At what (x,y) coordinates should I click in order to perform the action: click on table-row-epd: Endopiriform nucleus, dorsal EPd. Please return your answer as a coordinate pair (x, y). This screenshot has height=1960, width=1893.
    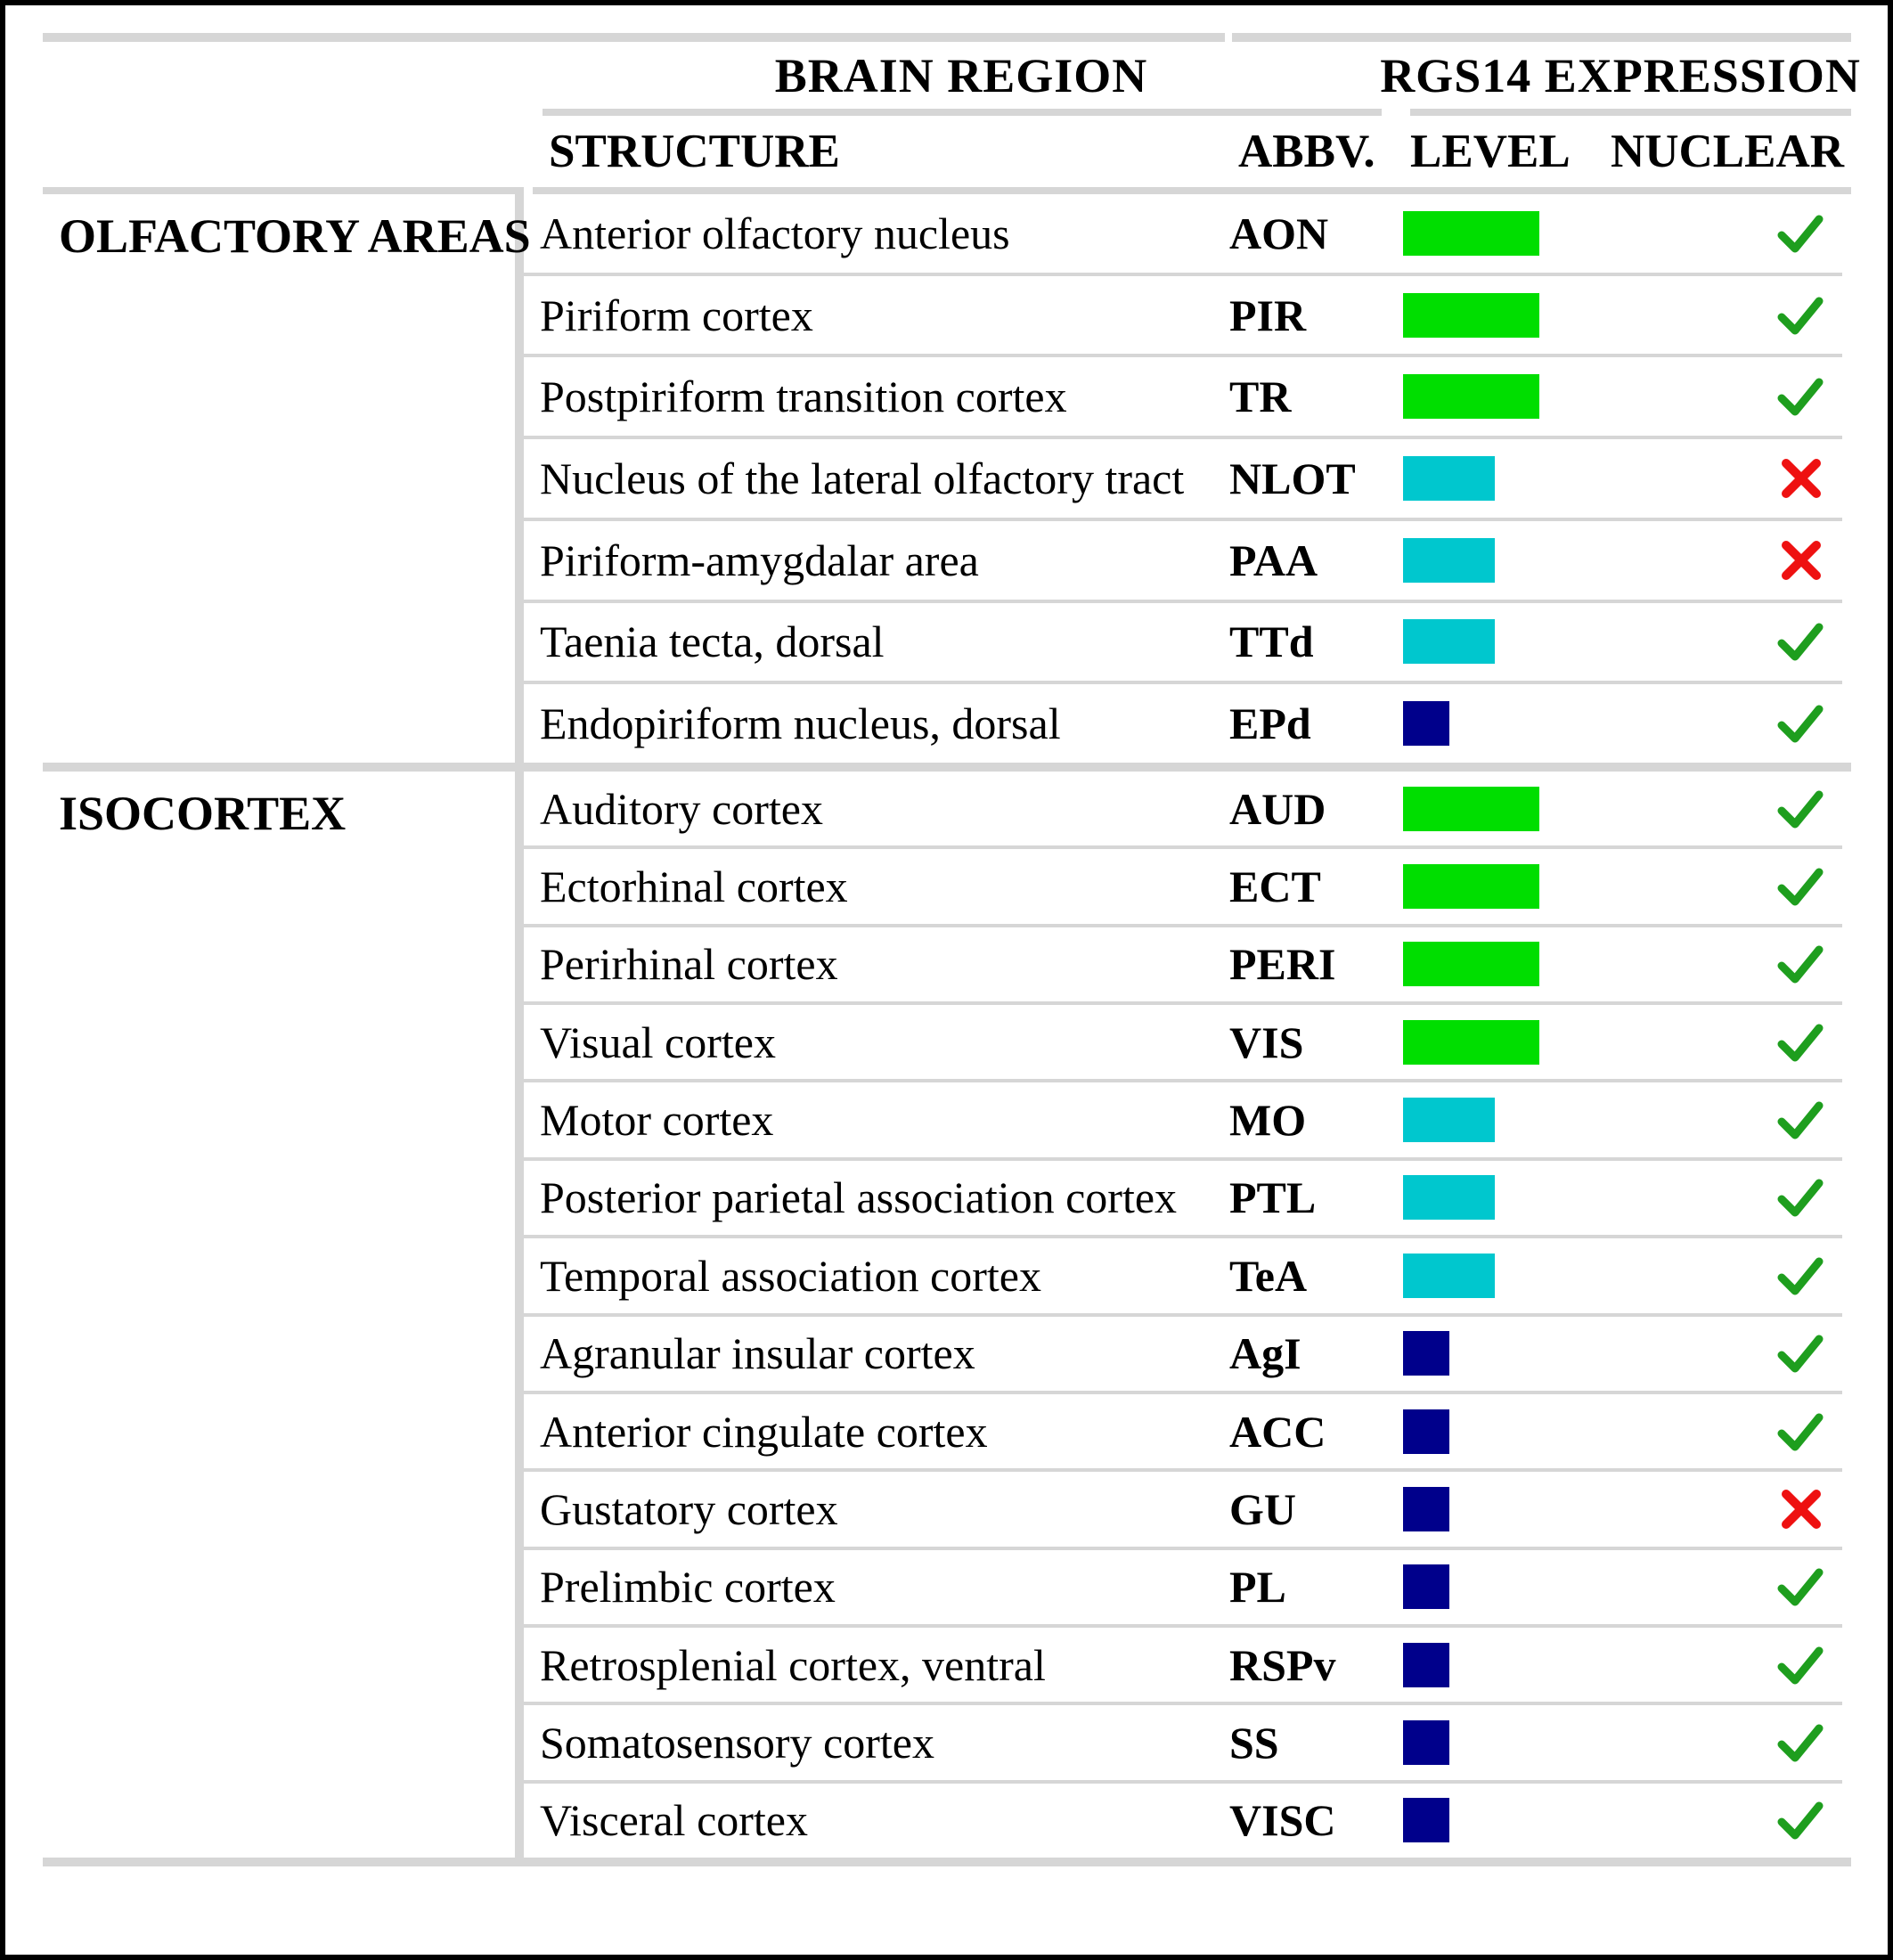
    Looking at the image, I should click on (1183, 722).